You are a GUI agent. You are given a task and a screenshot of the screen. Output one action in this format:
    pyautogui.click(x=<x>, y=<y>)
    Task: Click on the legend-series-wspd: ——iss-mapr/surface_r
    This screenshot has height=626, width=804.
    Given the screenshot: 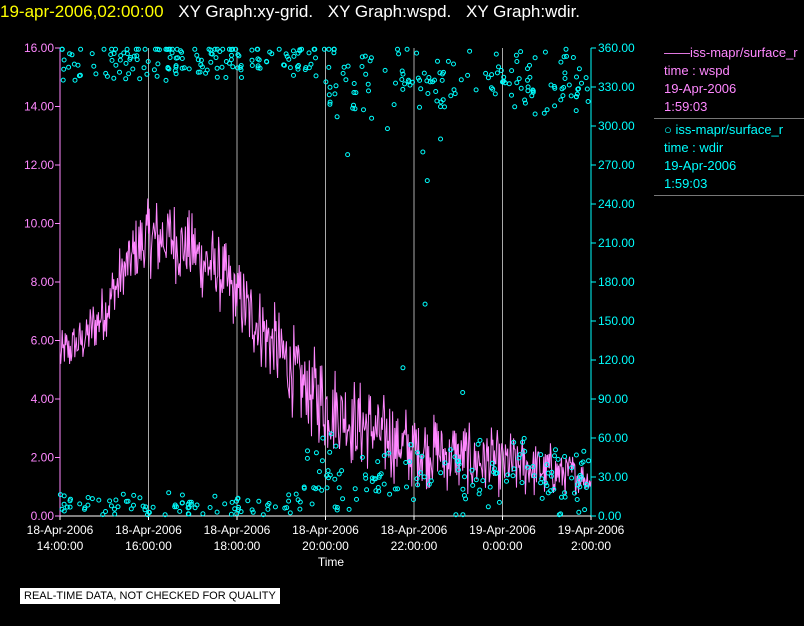 What is the action you would take?
    pyautogui.click(x=731, y=52)
    